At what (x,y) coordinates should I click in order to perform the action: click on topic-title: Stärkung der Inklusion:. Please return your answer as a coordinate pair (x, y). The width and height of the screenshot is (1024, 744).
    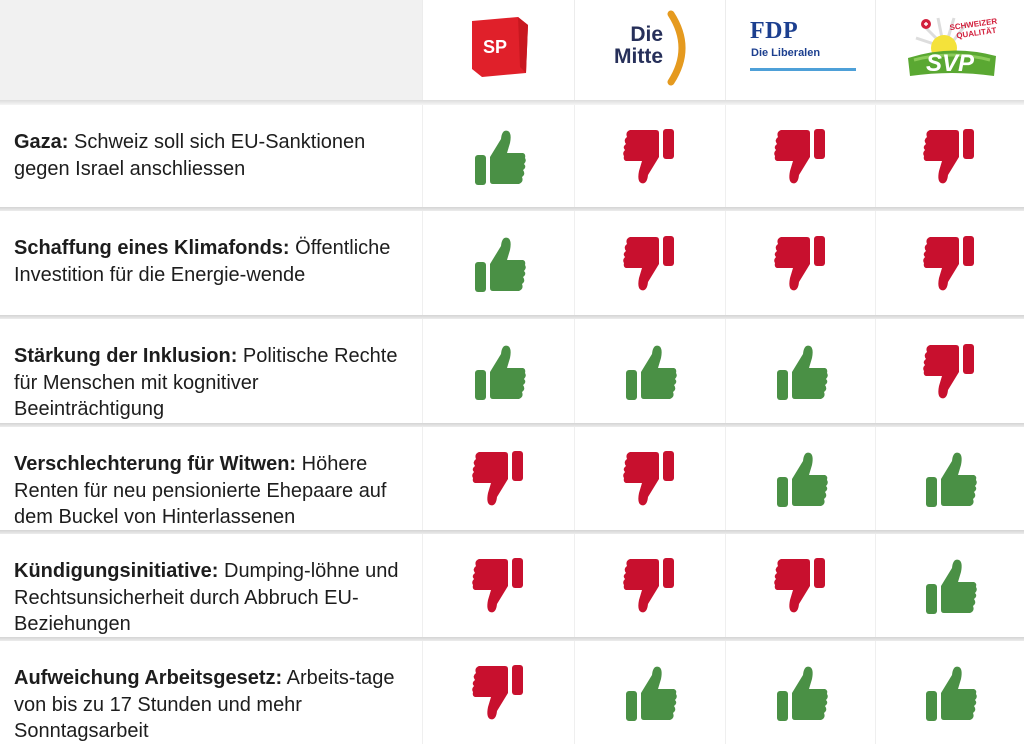
    Looking at the image, I should click on (126, 356).